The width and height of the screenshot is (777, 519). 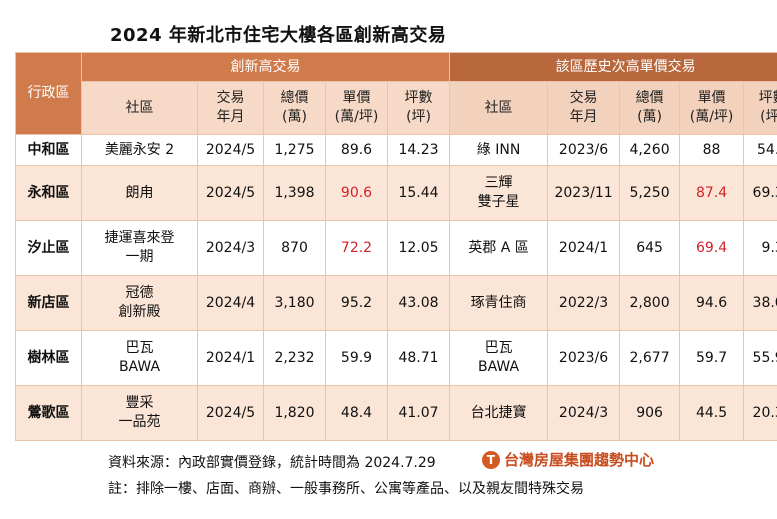 What do you see at coordinates (418, 193) in the screenshot?
I see `area-cell: 15.44` at bounding box center [418, 193].